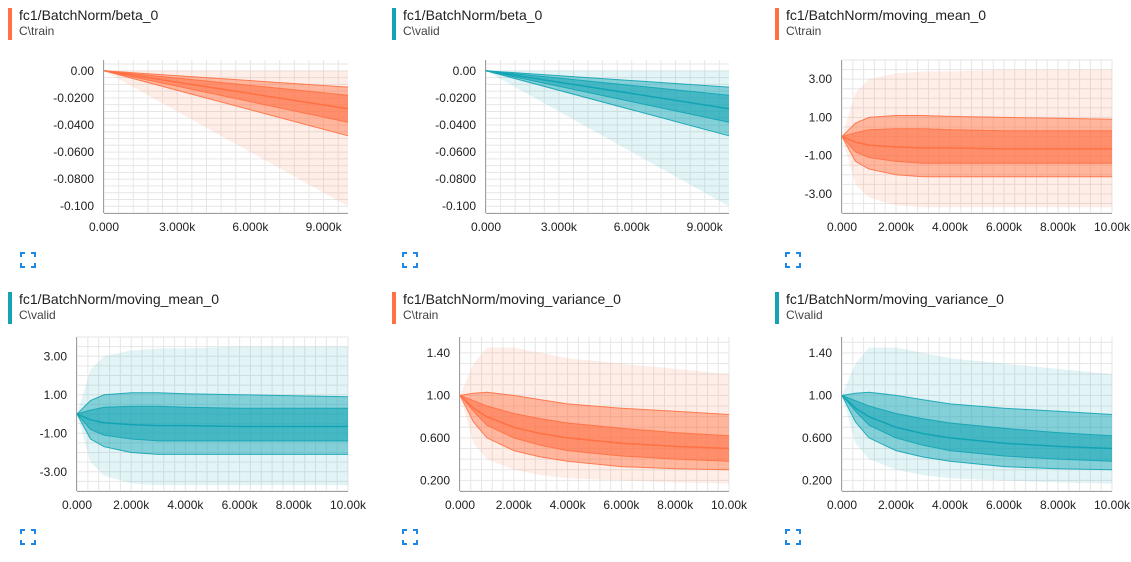 The height and width of the screenshot is (562, 1131). Describe the element at coordinates (467, 24) in the screenshot. I see `card-header: fc1/BatchNorm/beta_0 C\valid` at that location.